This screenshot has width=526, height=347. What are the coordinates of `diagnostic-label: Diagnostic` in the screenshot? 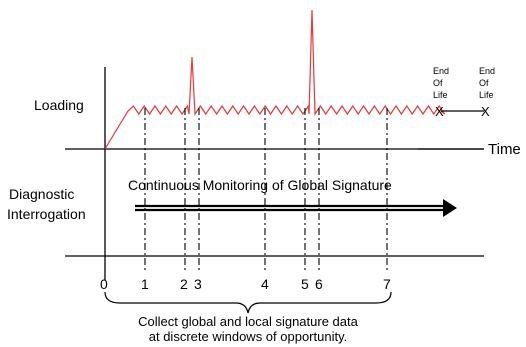 It's located at (41, 194).